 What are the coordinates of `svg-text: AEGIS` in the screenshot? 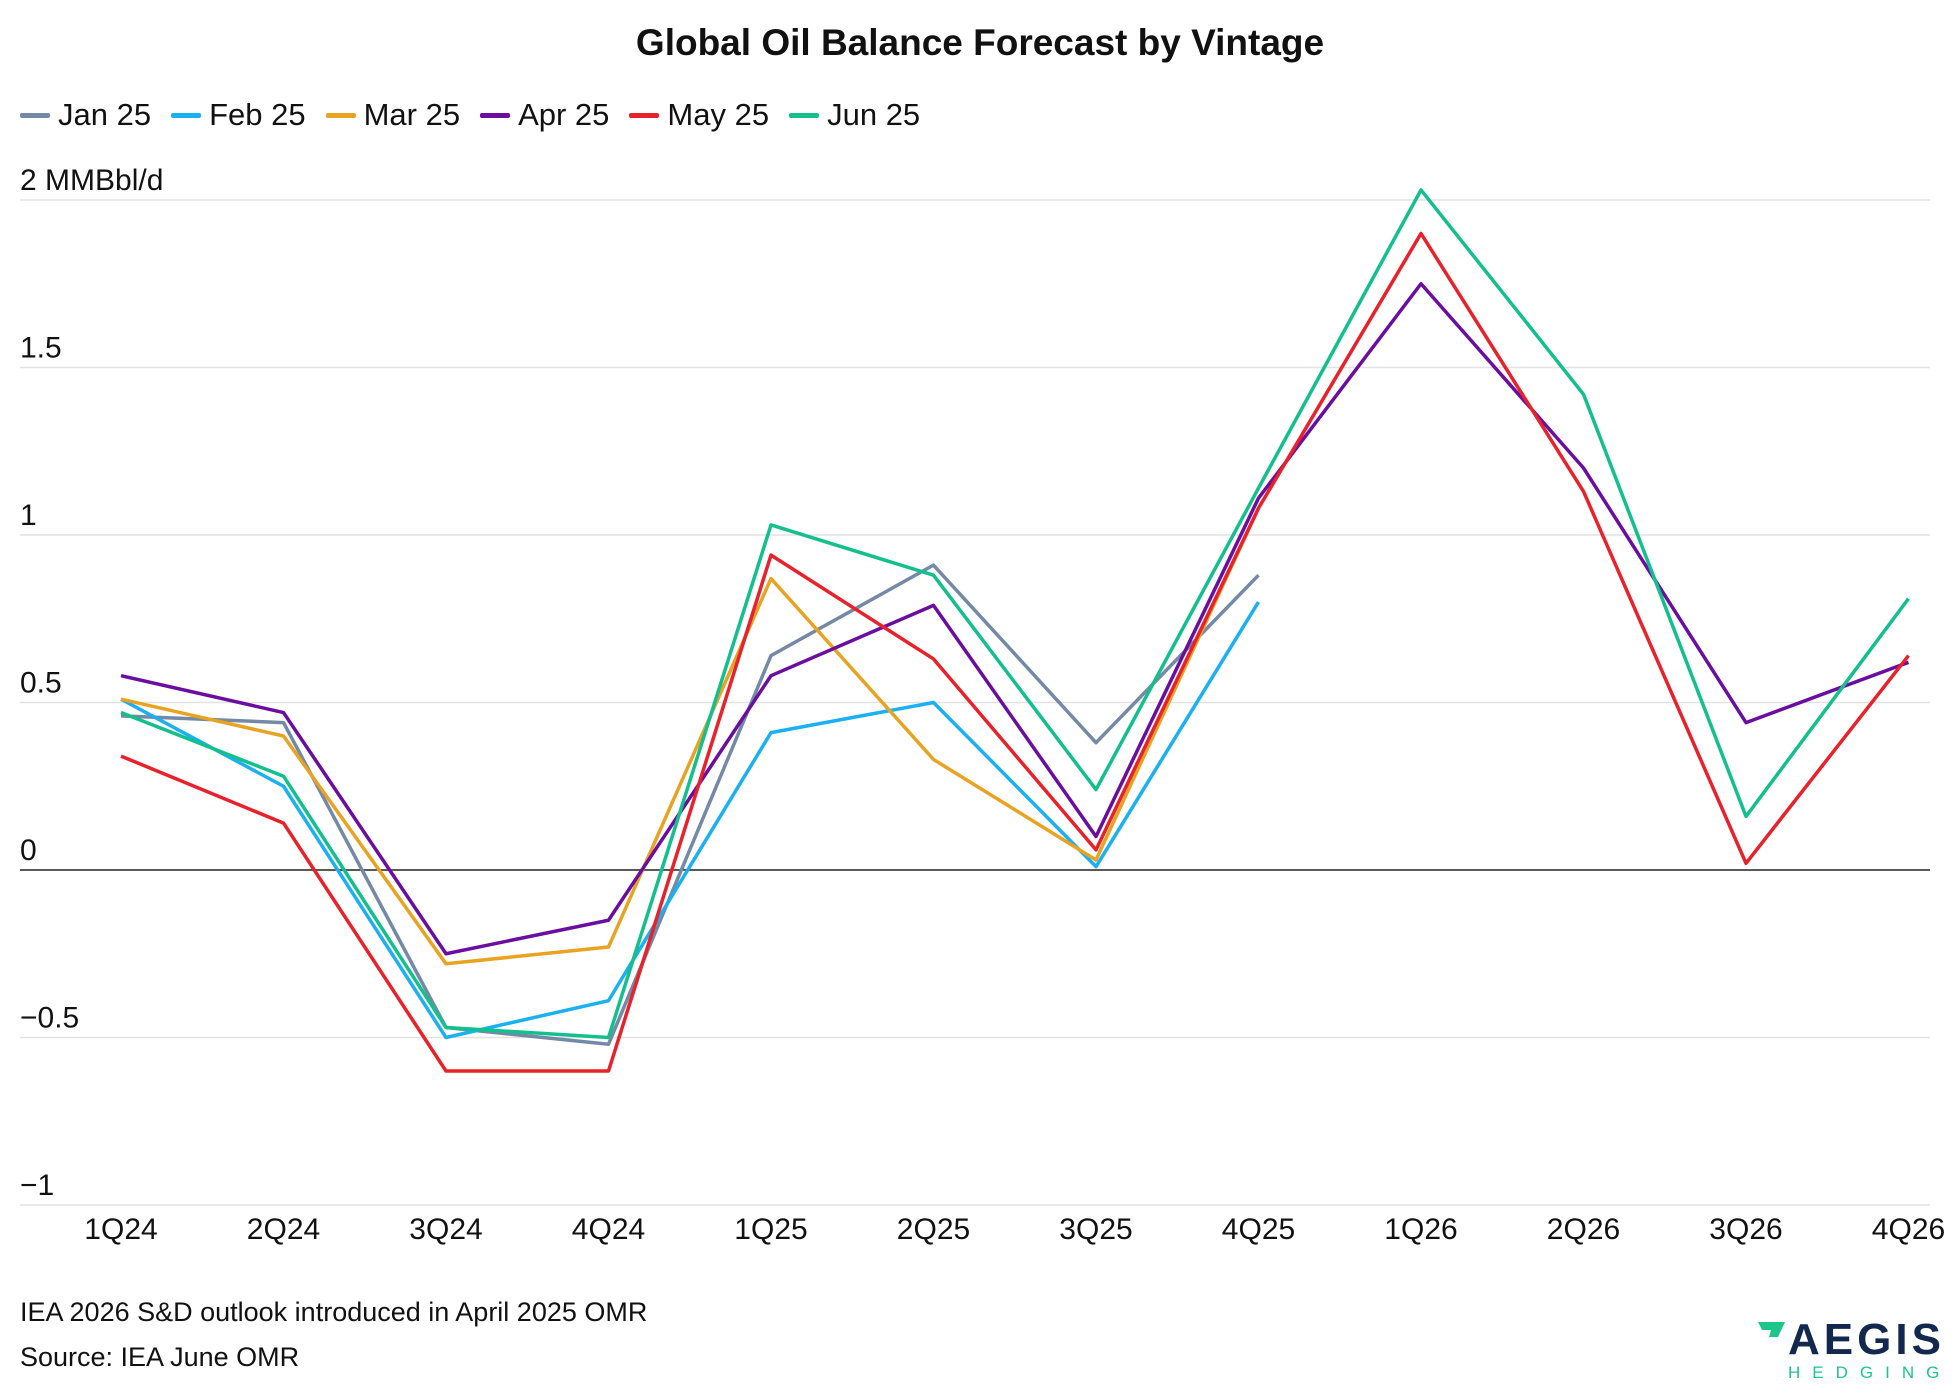 It's located at (1866, 1339).